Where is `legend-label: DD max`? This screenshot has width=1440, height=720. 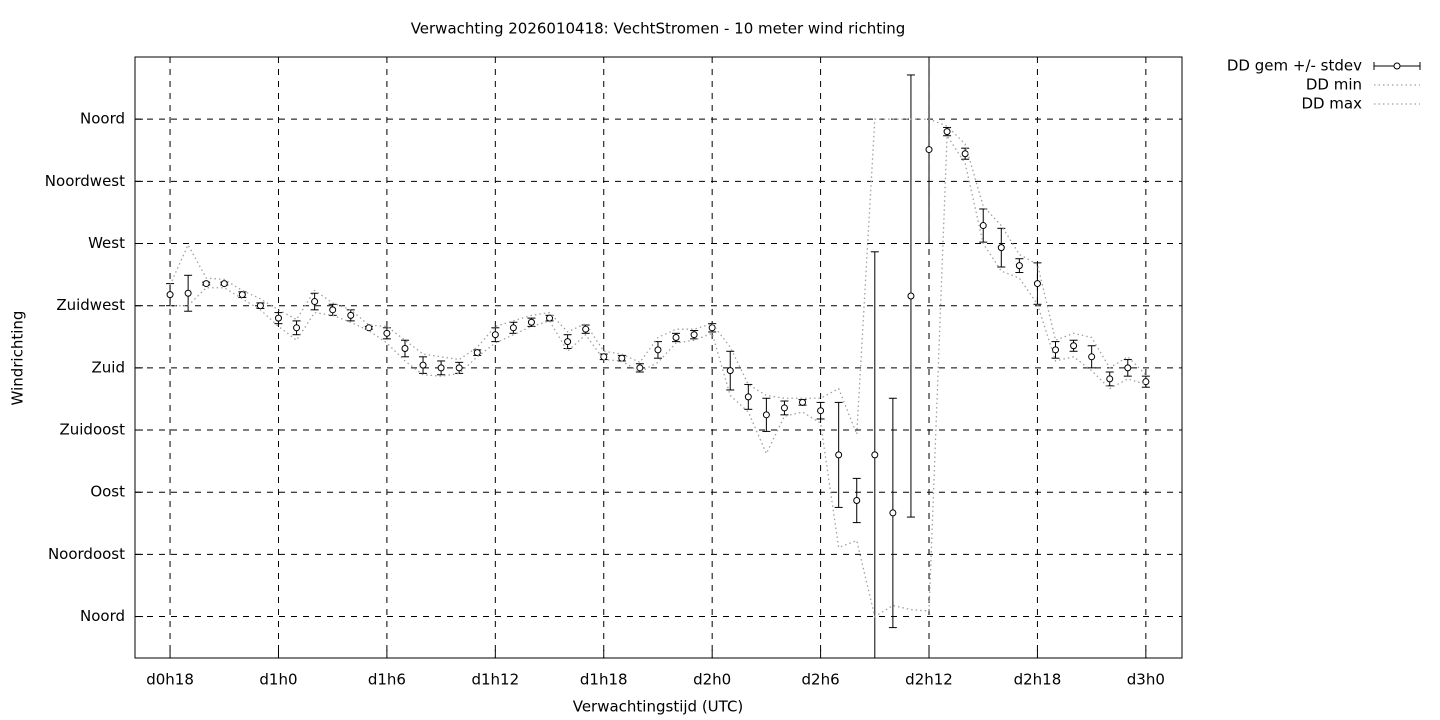
legend-label: DD max is located at coordinates (1331, 104).